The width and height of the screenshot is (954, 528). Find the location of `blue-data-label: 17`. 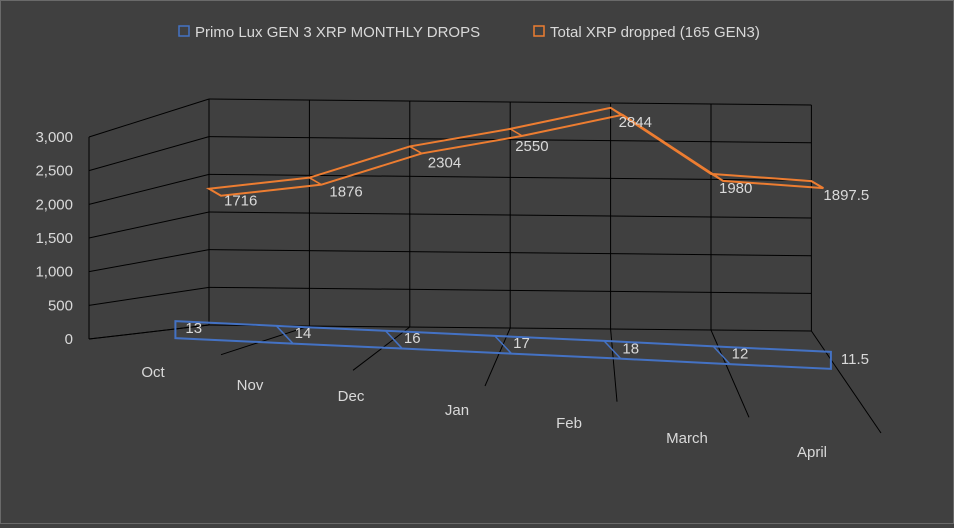

blue-data-label: 17 is located at coordinates (521, 343).